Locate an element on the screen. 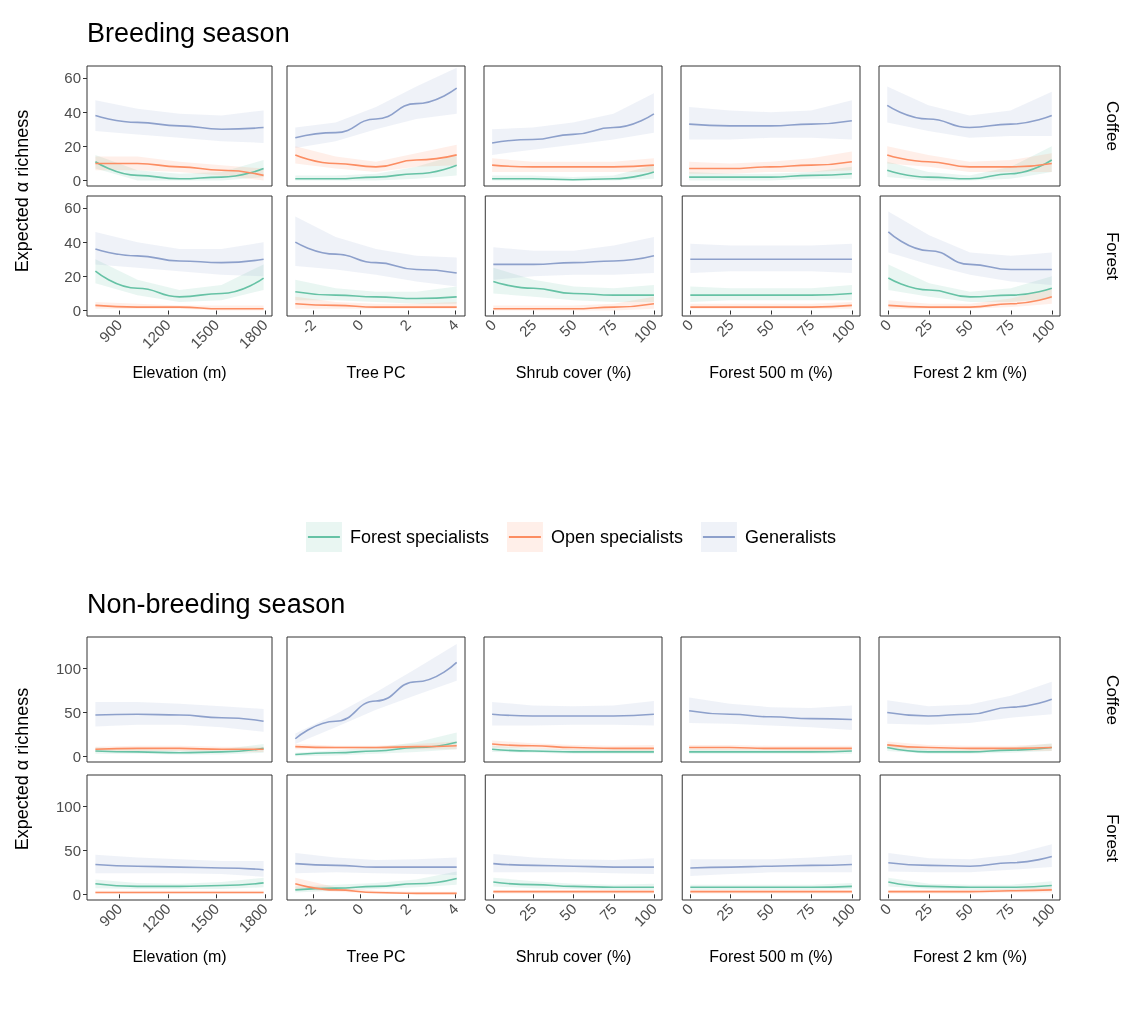 This screenshot has width=1142, height=1015. legend-label: Generalists is located at coordinates (791, 537).